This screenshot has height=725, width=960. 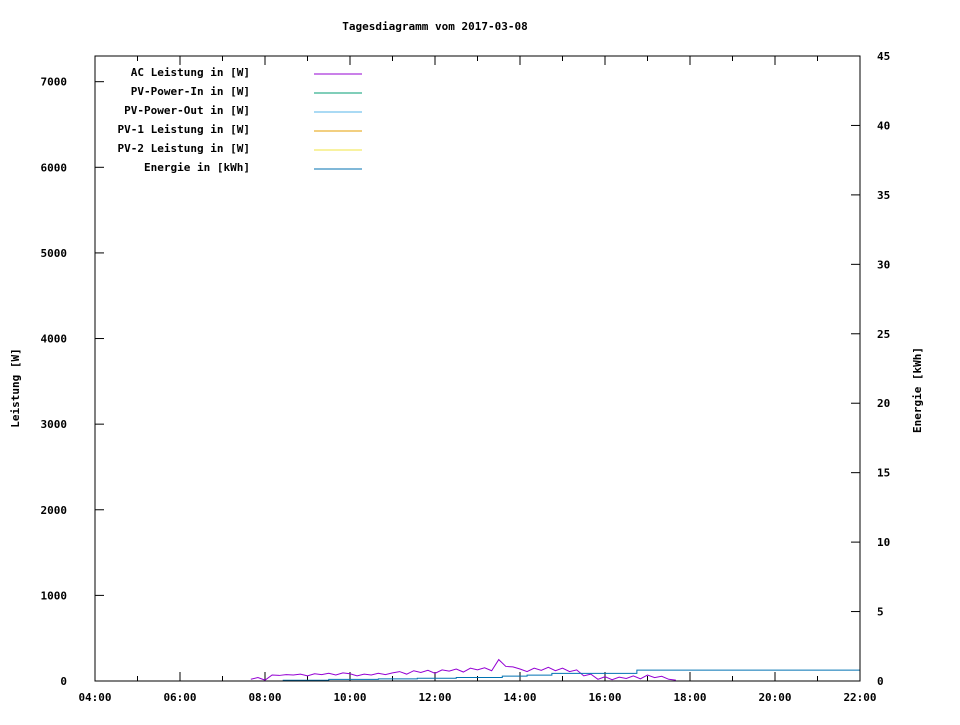 I want to click on x-tick-label: 06:00, so click(x=179, y=697).